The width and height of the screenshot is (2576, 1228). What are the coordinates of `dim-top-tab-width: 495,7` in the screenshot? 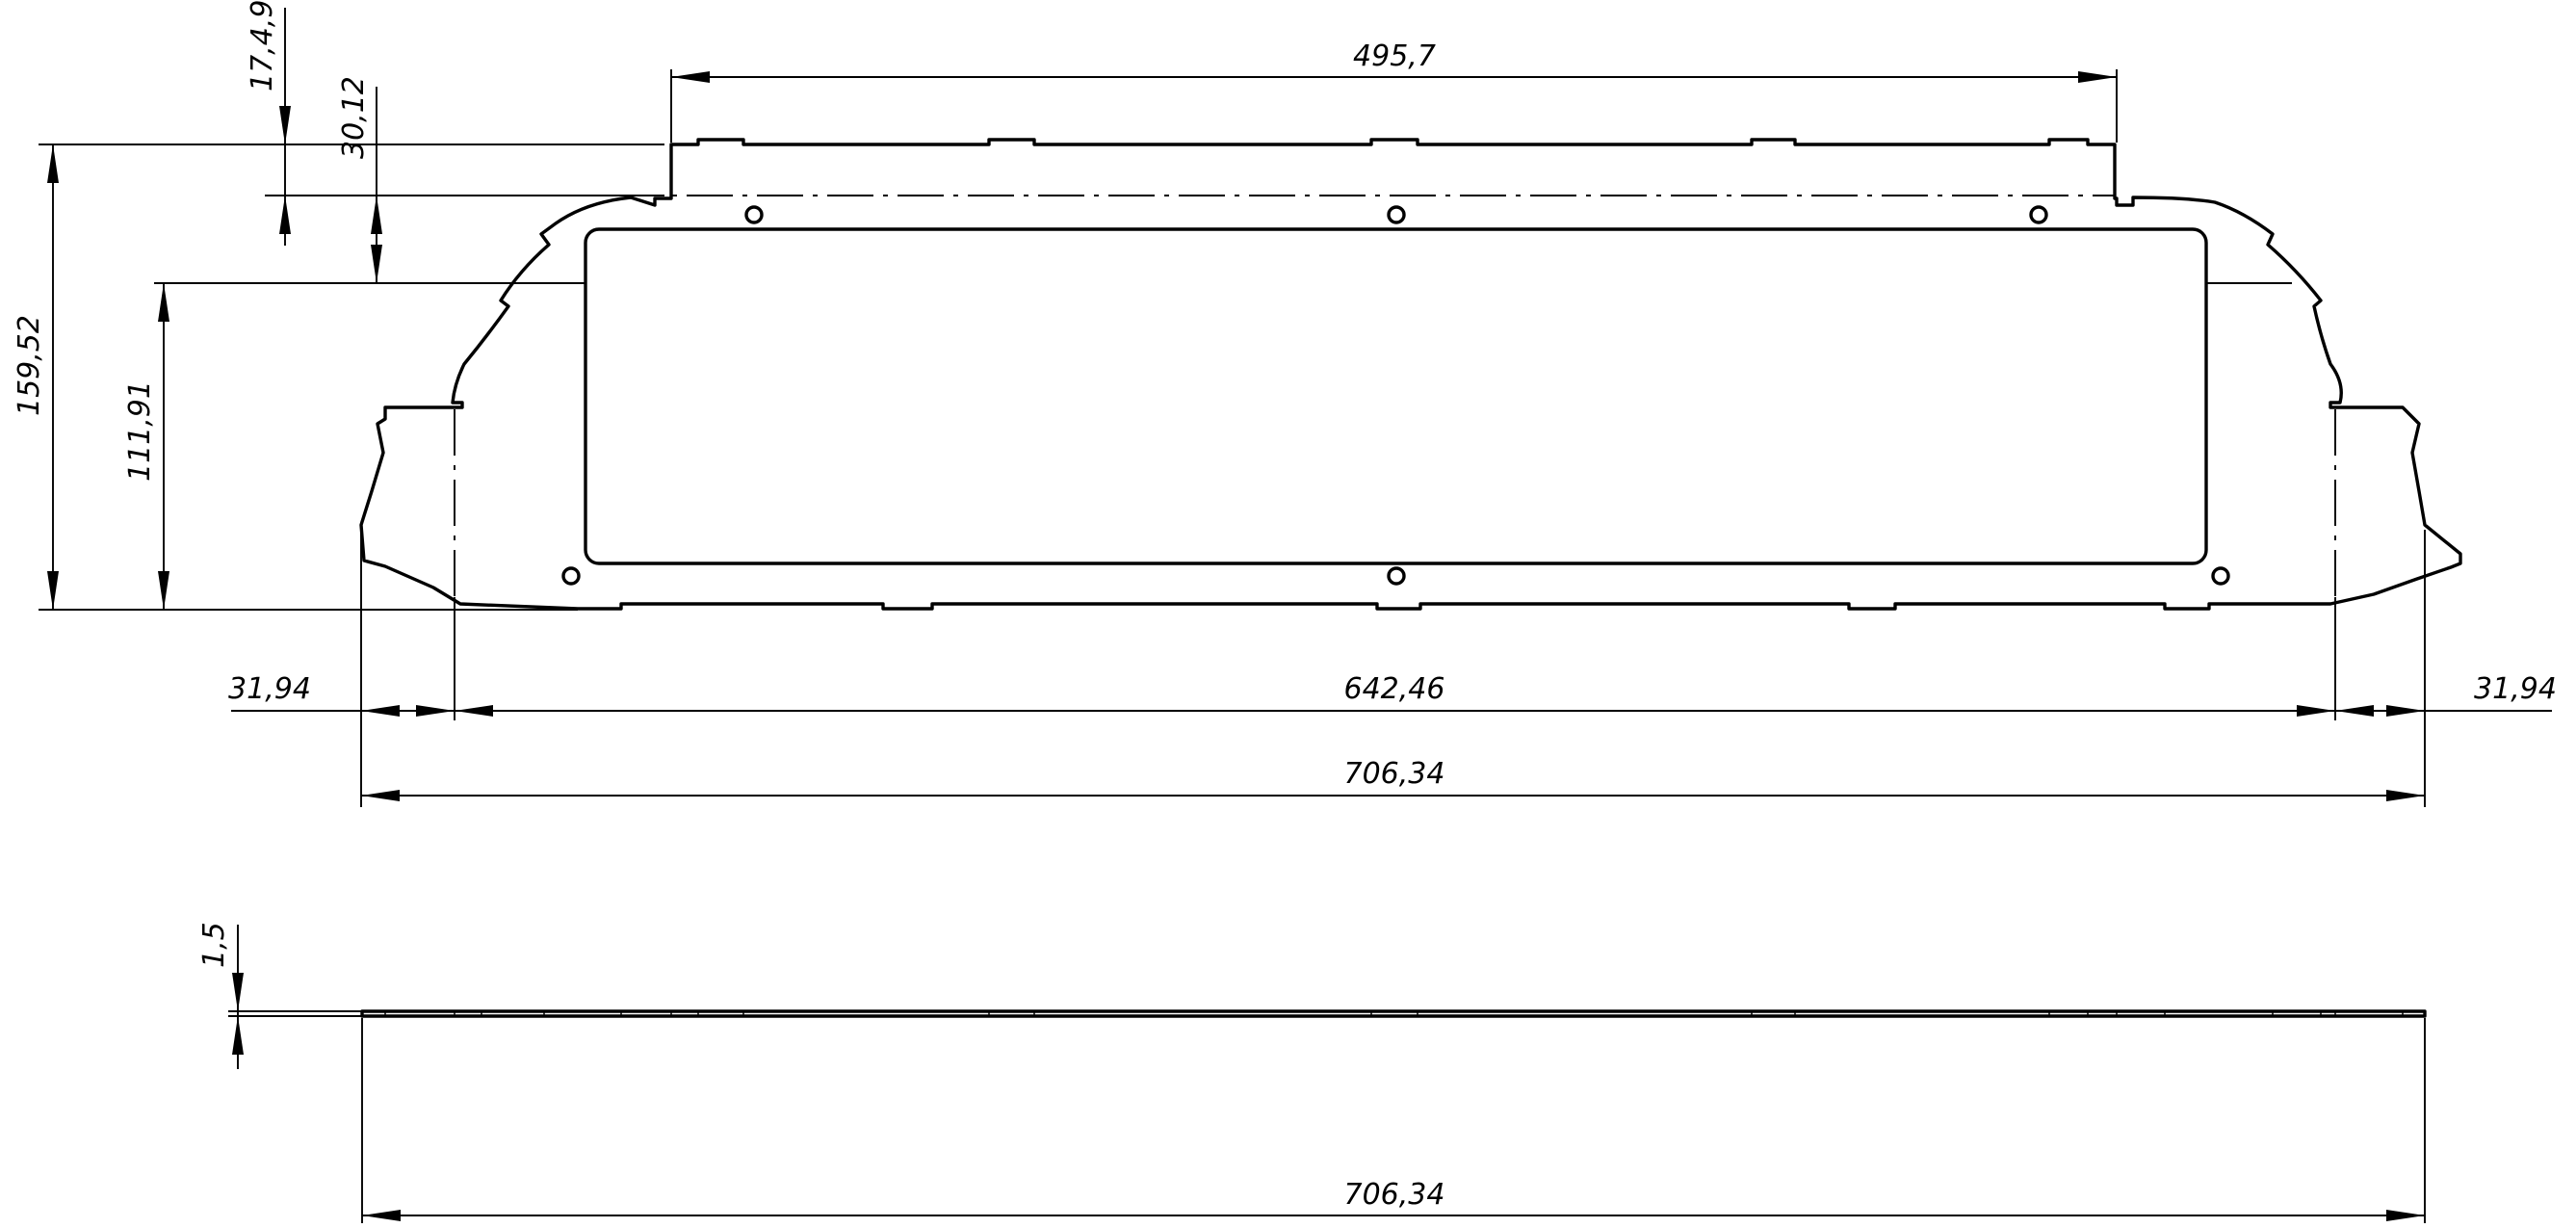 It's located at (1394, 56).